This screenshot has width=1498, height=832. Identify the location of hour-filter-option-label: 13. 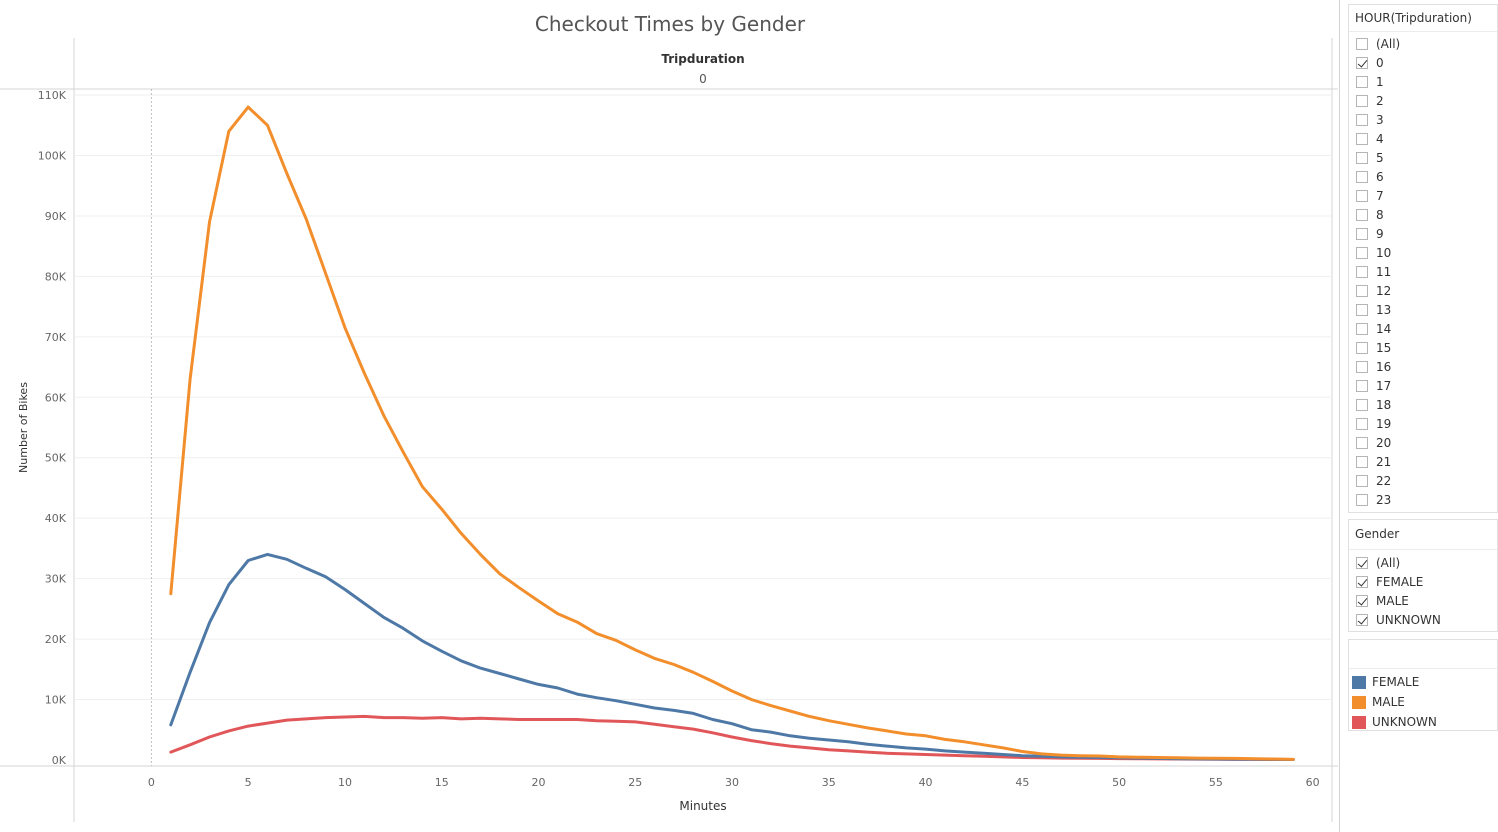
(1384, 309).